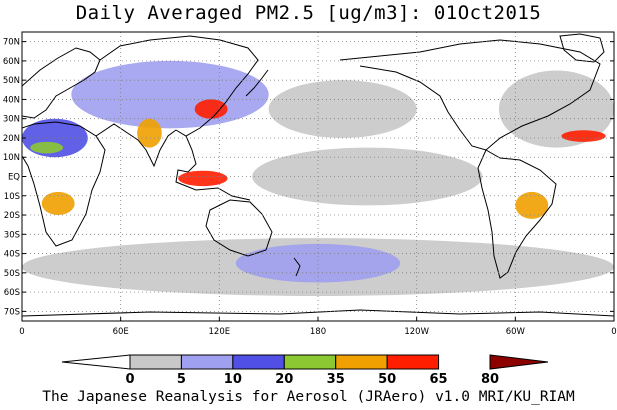  What do you see at coordinates (61, 83) in the screenshot?
I see `coastline-europe` at bounding box center [61, 83].